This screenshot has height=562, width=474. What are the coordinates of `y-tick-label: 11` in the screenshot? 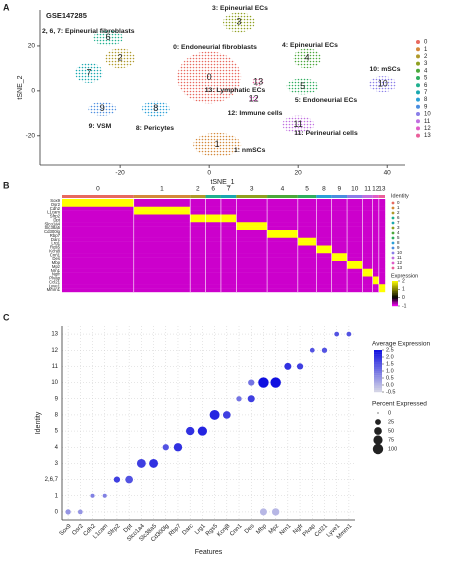 It's located at (55, 367).